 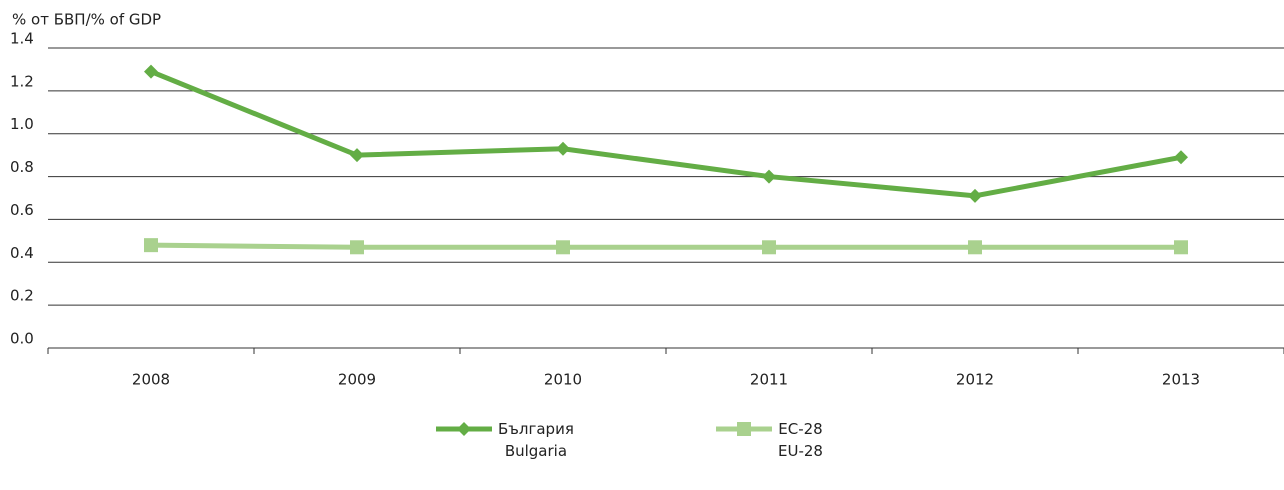 I want to click on x-tick-label: 2012, so click(x=975, y=380).